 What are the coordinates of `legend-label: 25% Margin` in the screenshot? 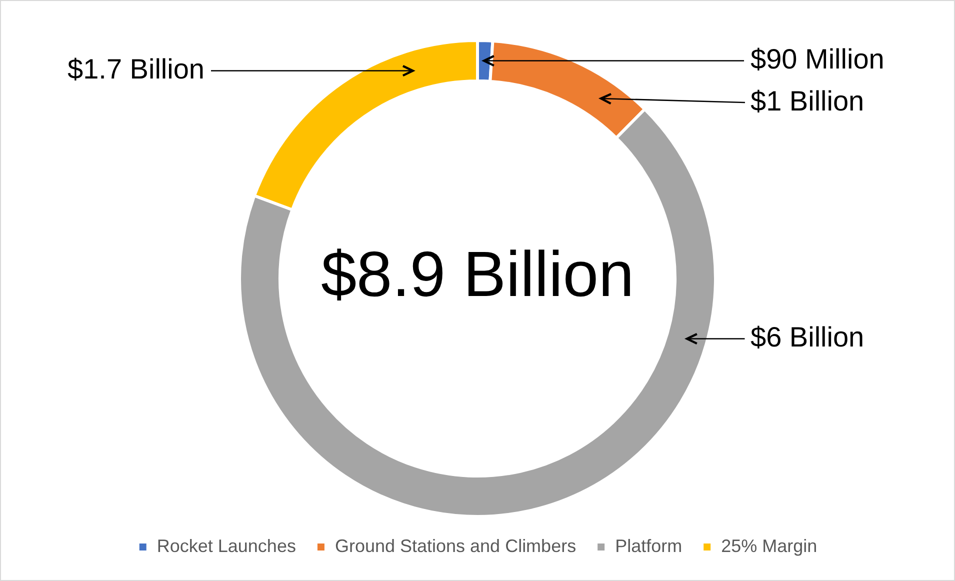 It's located at (769, 546).